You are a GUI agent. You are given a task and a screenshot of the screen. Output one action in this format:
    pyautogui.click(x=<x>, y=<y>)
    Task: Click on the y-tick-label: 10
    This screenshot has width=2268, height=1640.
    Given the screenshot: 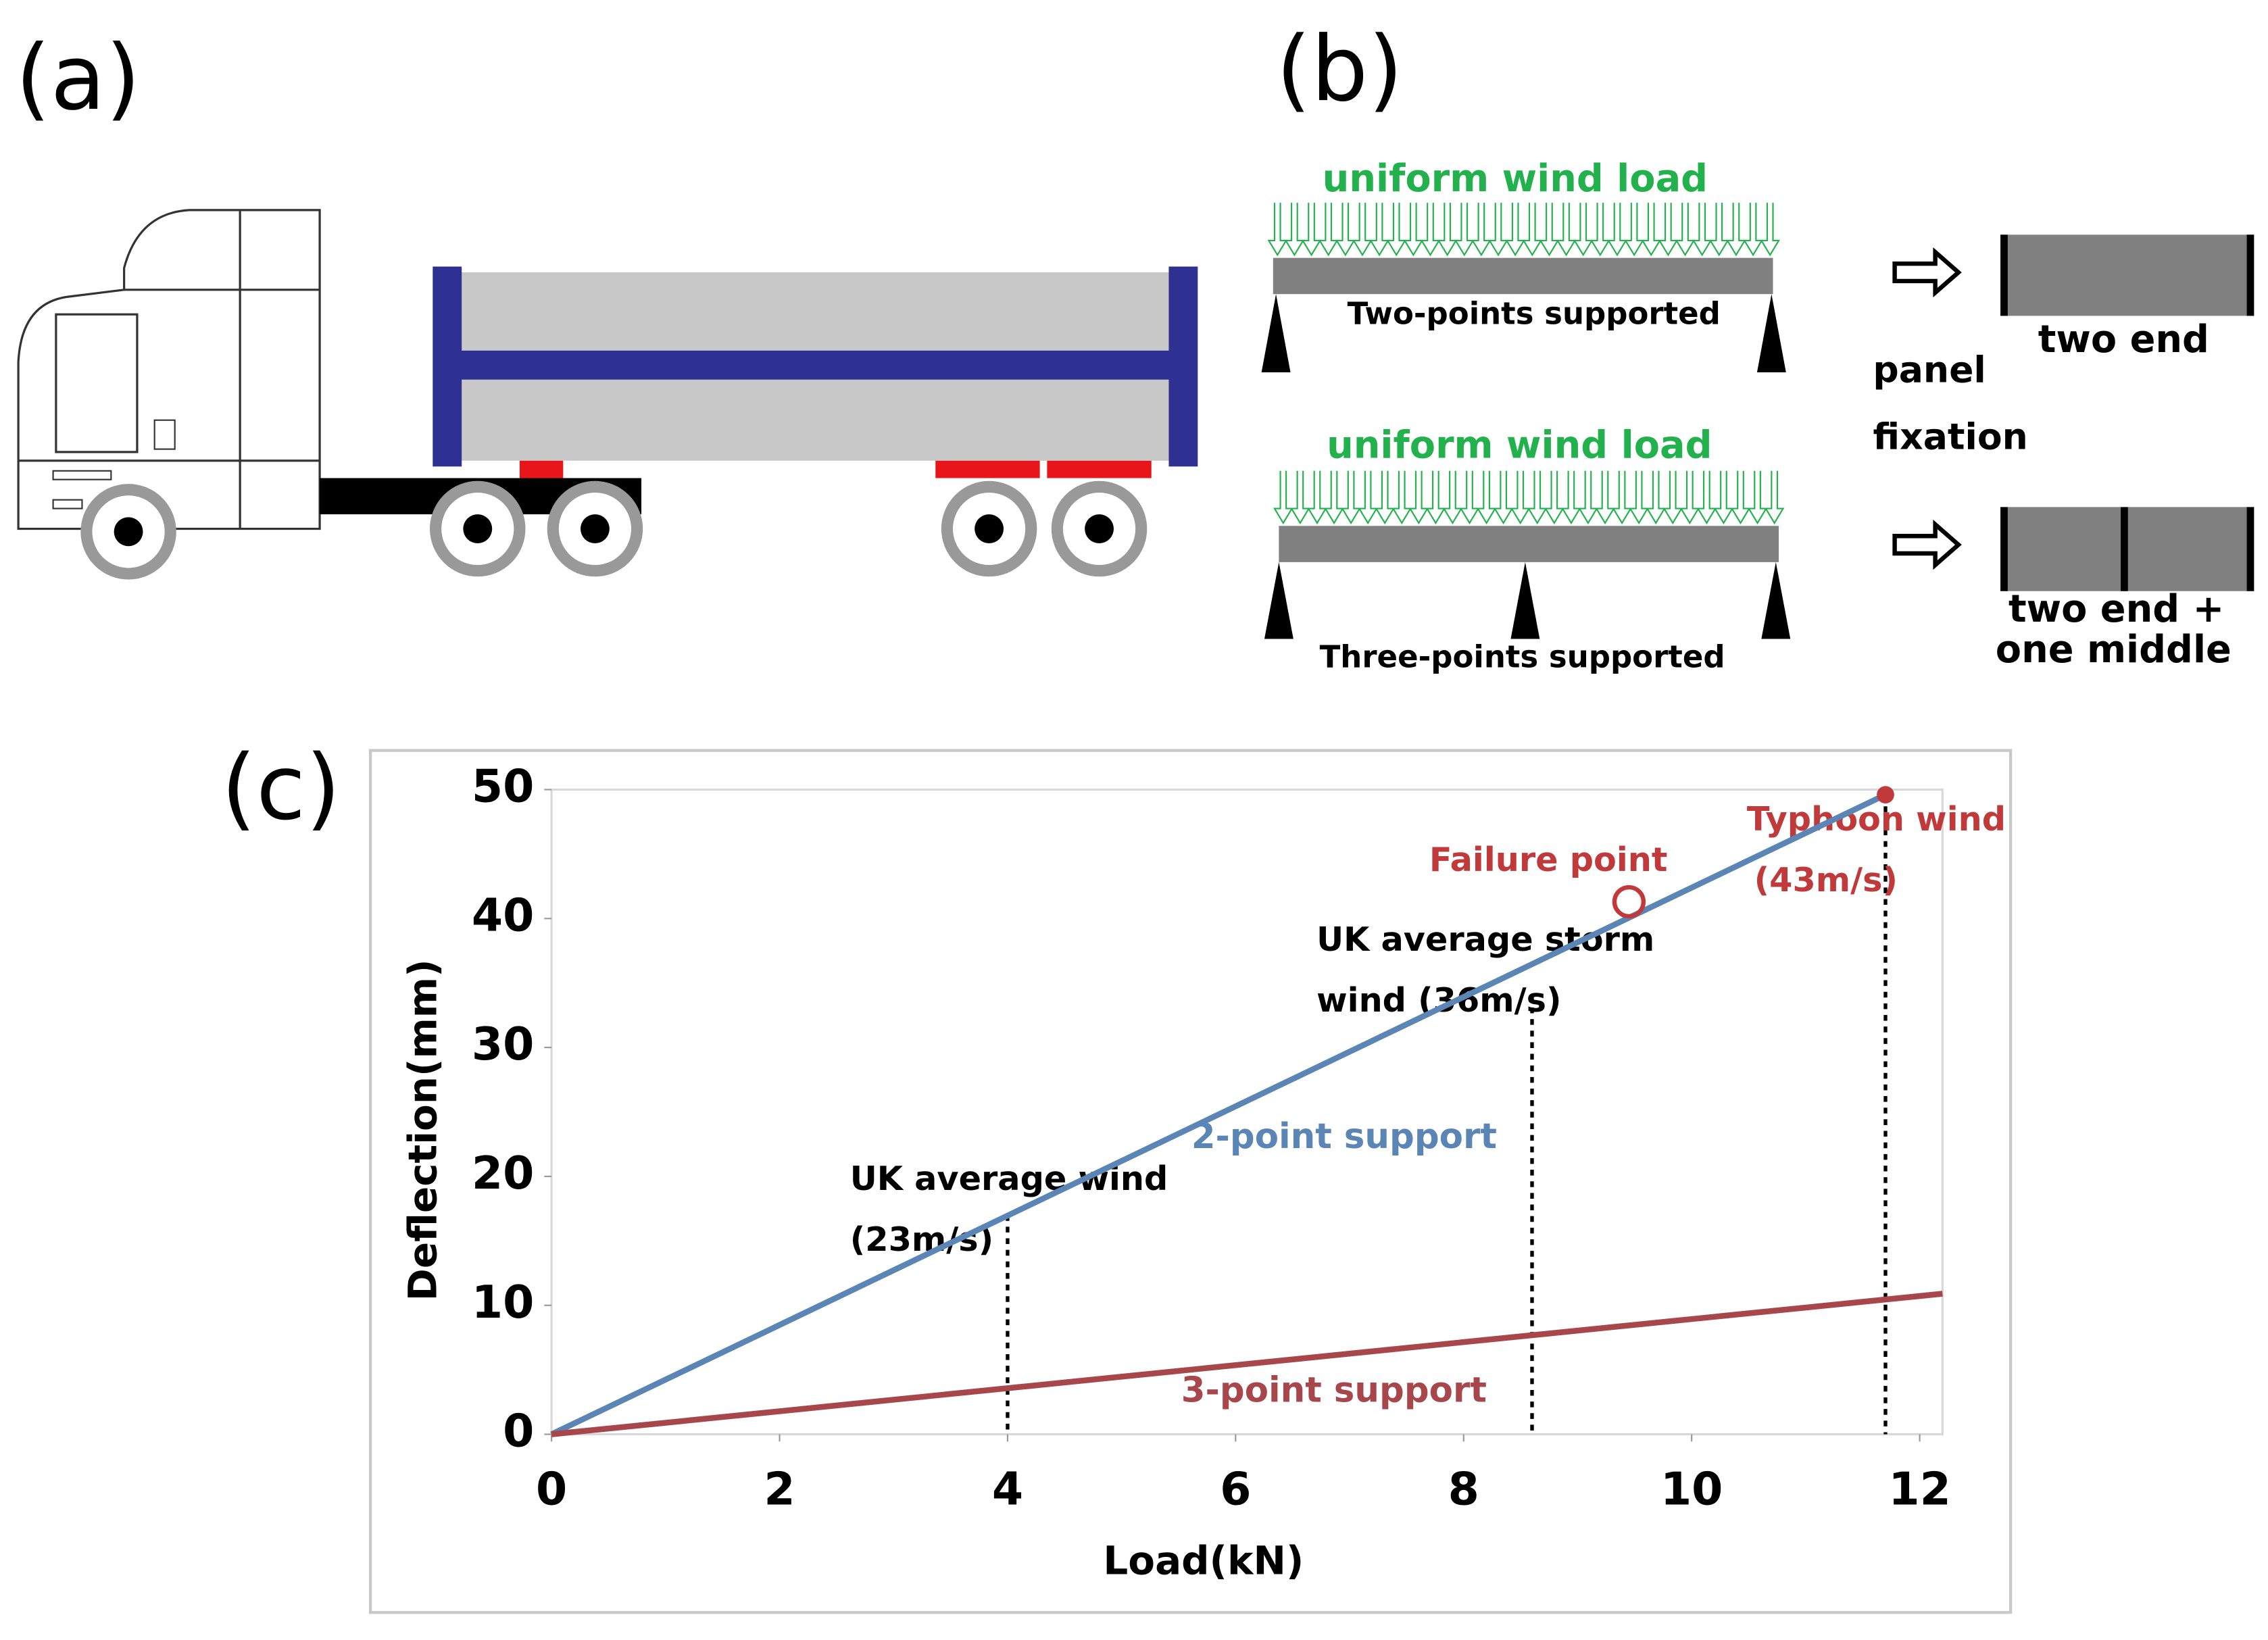 What is the action you would take?
    pyautogui.click(x=503, y=1302)
    